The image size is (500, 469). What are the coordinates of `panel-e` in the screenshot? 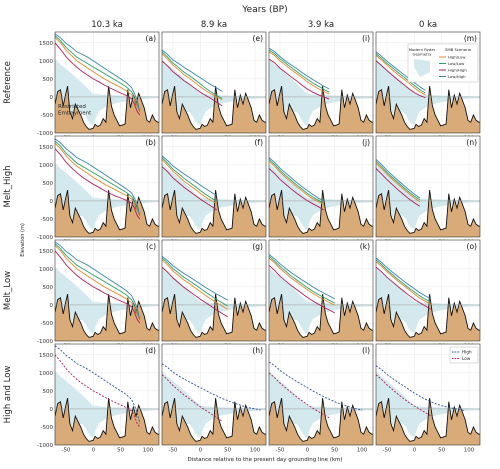 It's located at (214, 82).